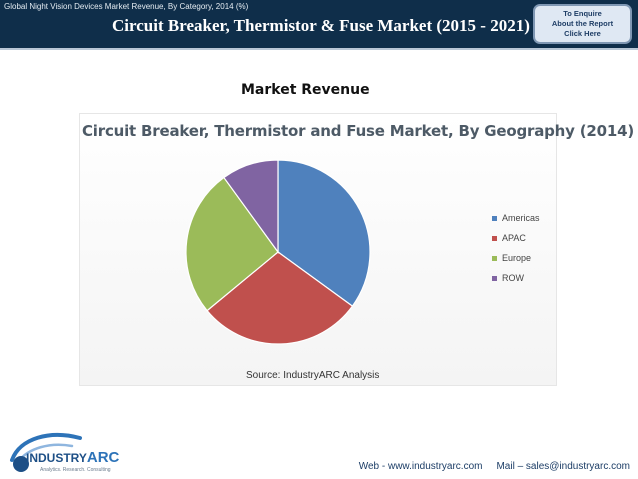  What do you see at coordinates (494, 258) in the screenshot?
I see `legend-swatch-europe` at bounding box center [494, 258].